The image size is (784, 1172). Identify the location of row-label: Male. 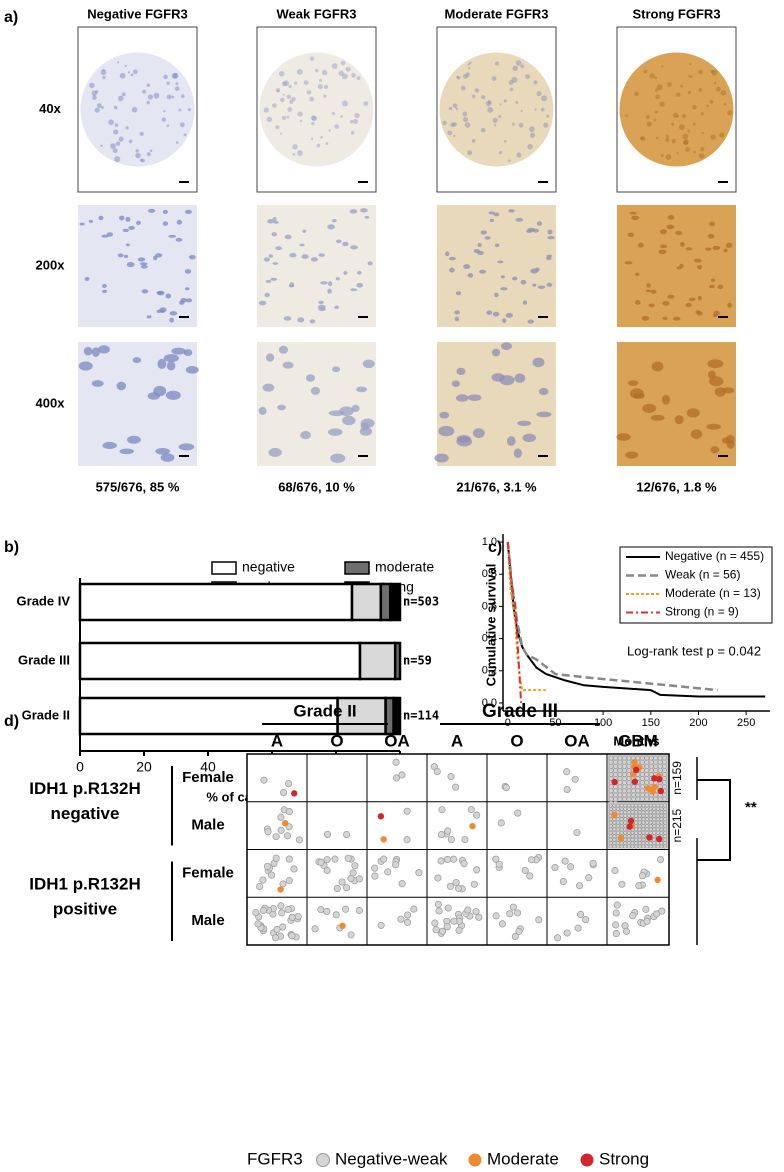
(207, 825).